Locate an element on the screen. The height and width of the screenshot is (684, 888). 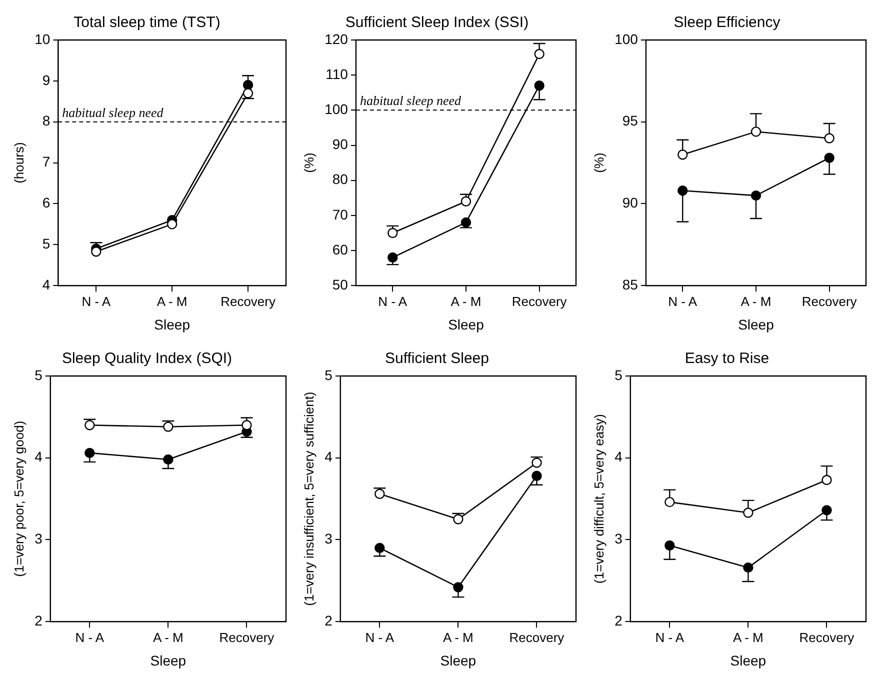
y-tick-label: 9 is located at coordinates (46, 80).